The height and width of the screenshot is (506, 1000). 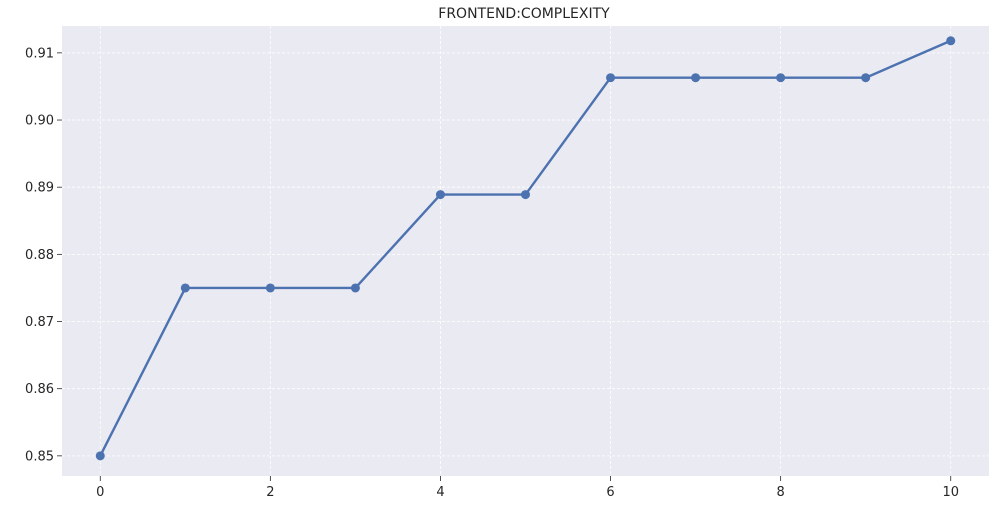 I want to click on x-tick-label: 10, so click(x=950, y=492).